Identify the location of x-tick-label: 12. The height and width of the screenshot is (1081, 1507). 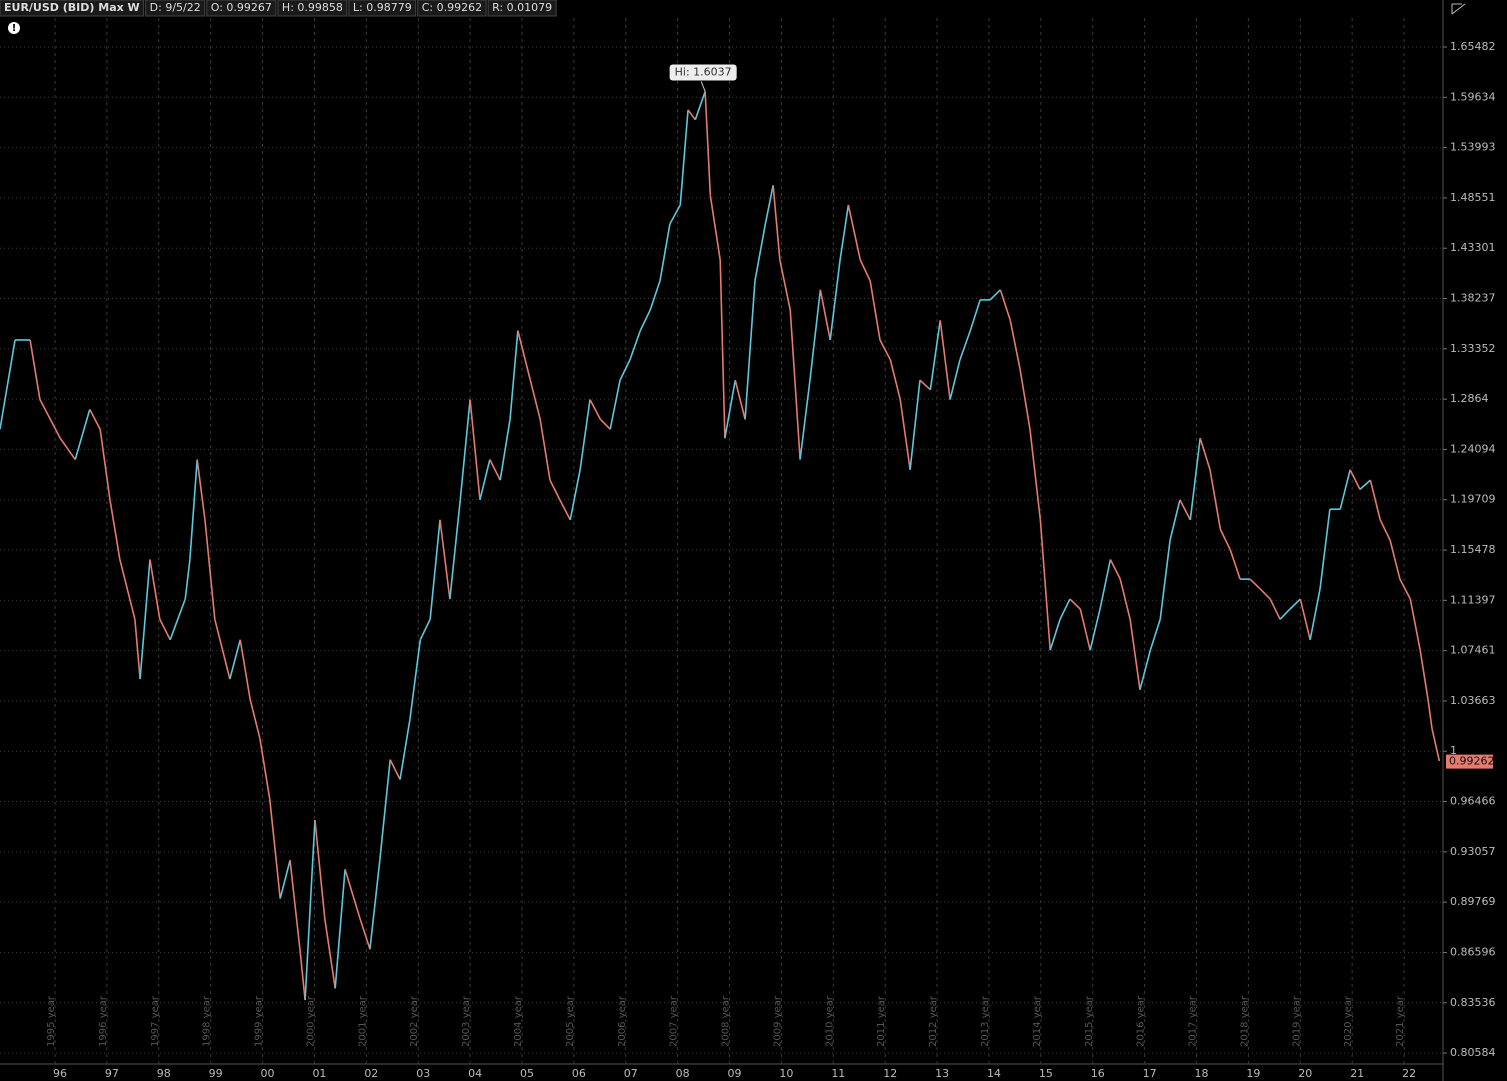
(890, 1073).